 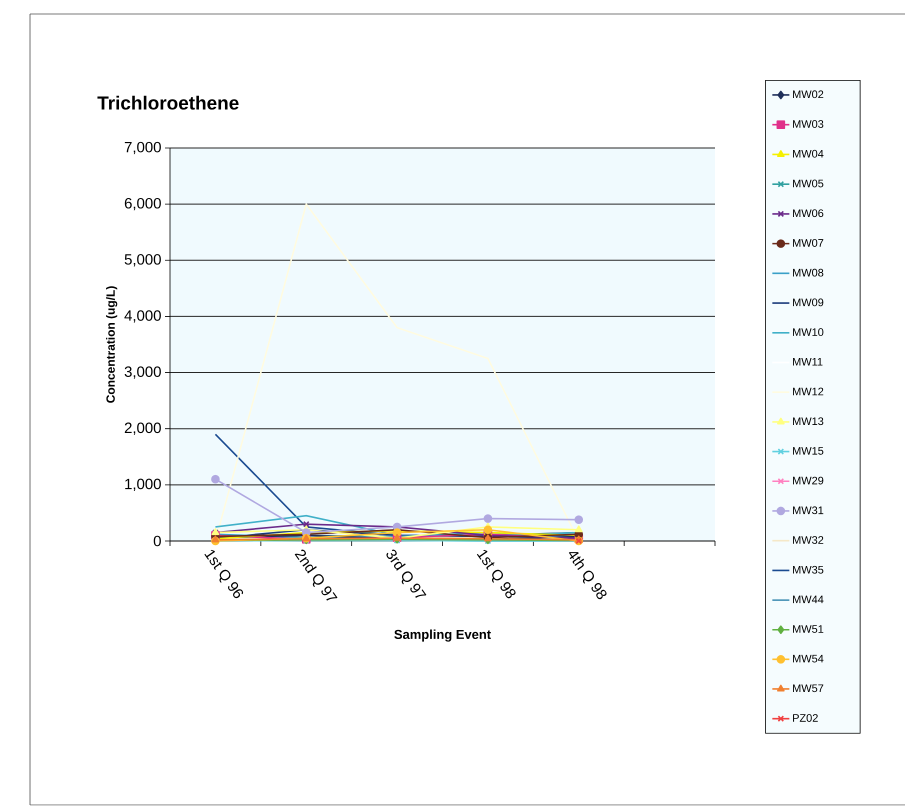 I want to click on y-tick-label: 1,000, so click(x=143, y=485).